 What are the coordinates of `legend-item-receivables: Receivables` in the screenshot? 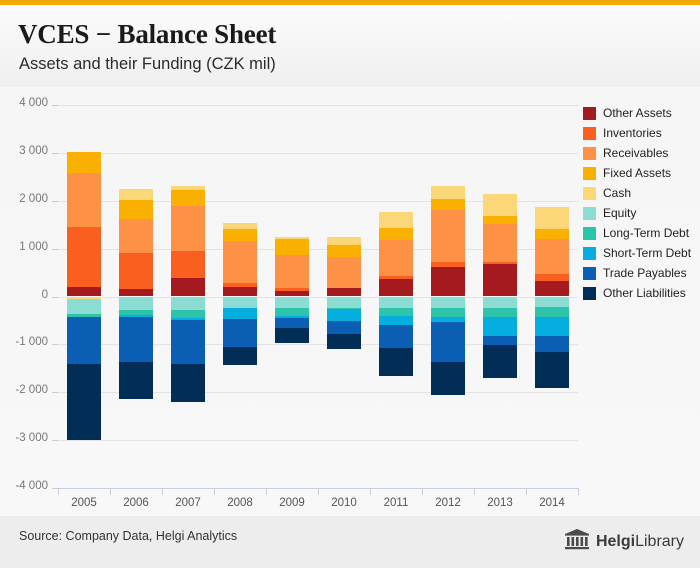 It's located at (640, 153).